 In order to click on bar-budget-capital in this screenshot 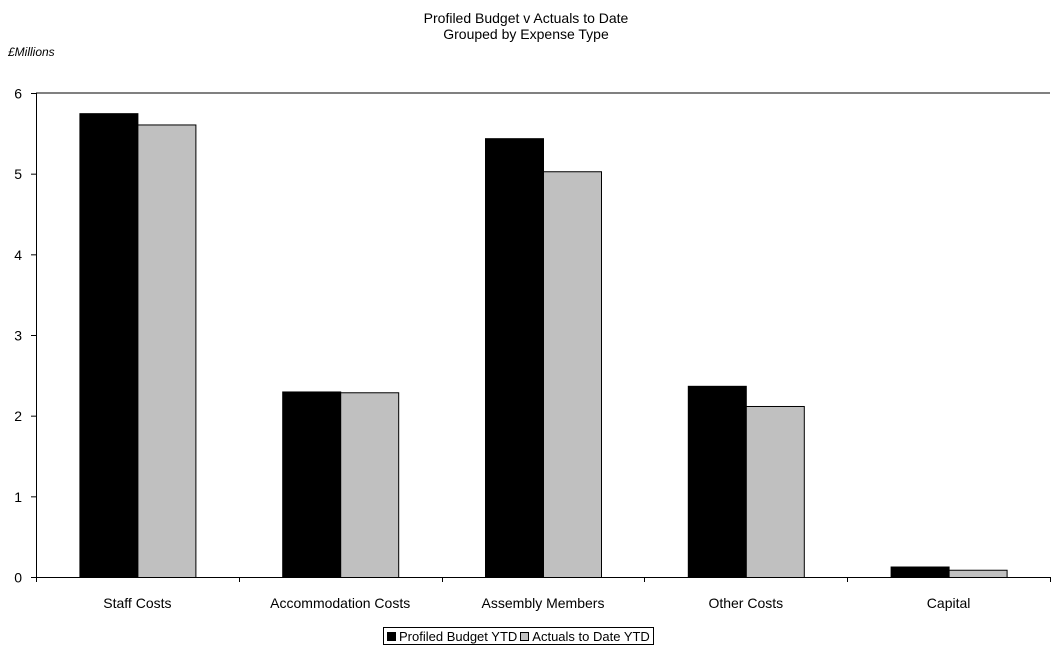, I will do `click(920, 572)`.